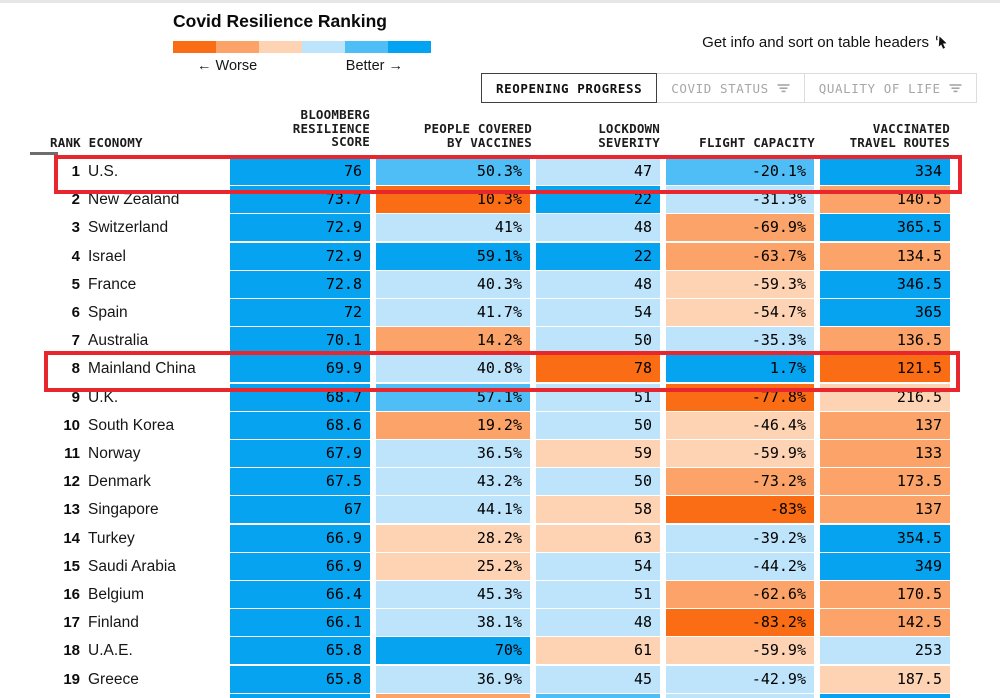 Image resolution: width=1000 pixels, height=698 pixels. I want to click on cell-travel-routes: 216.5, so click(885, 397).